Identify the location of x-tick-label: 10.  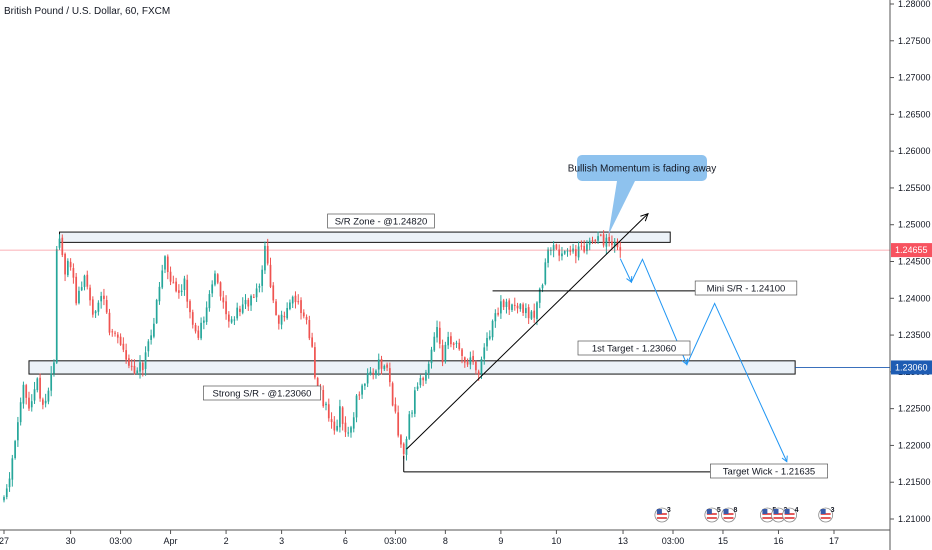
(556, 541).